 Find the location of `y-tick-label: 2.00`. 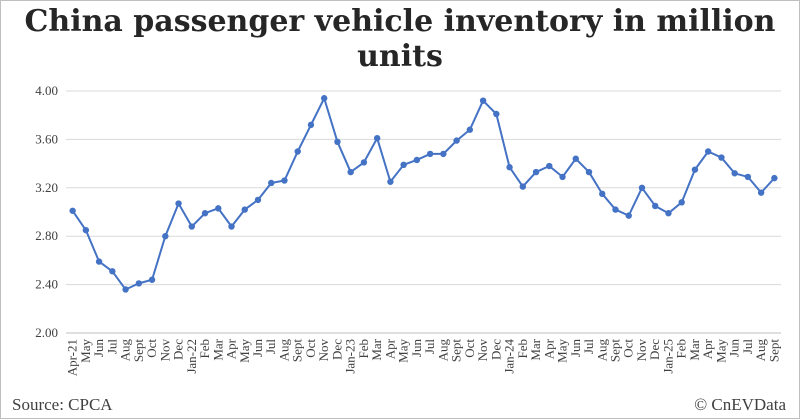

y-tick-label: 2.00 is located at coordinates (46, 332).